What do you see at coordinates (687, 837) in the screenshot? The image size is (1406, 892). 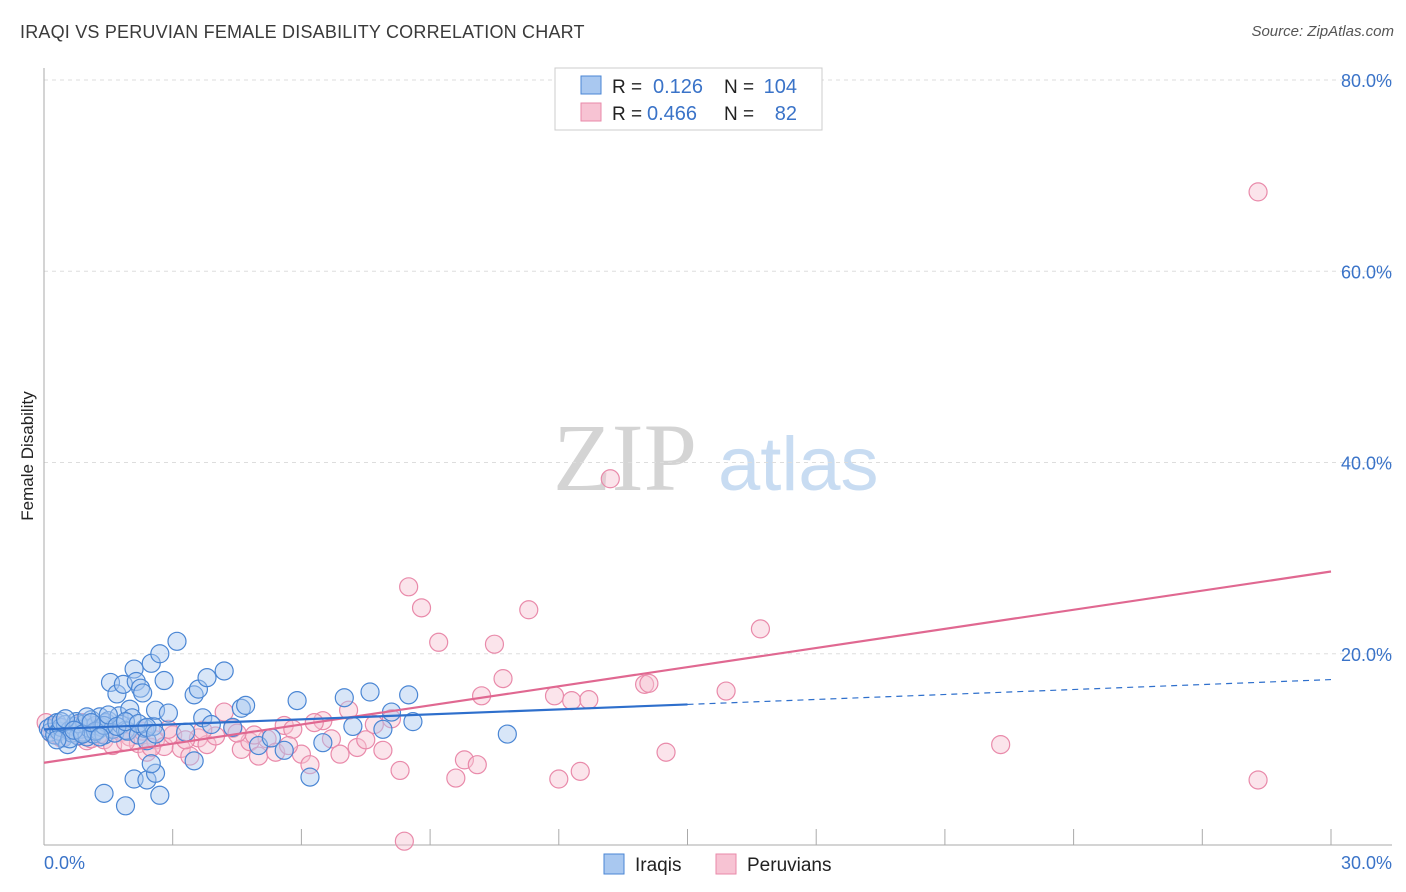 I see `x-axis-ticks` at bounding box center [687, 837].